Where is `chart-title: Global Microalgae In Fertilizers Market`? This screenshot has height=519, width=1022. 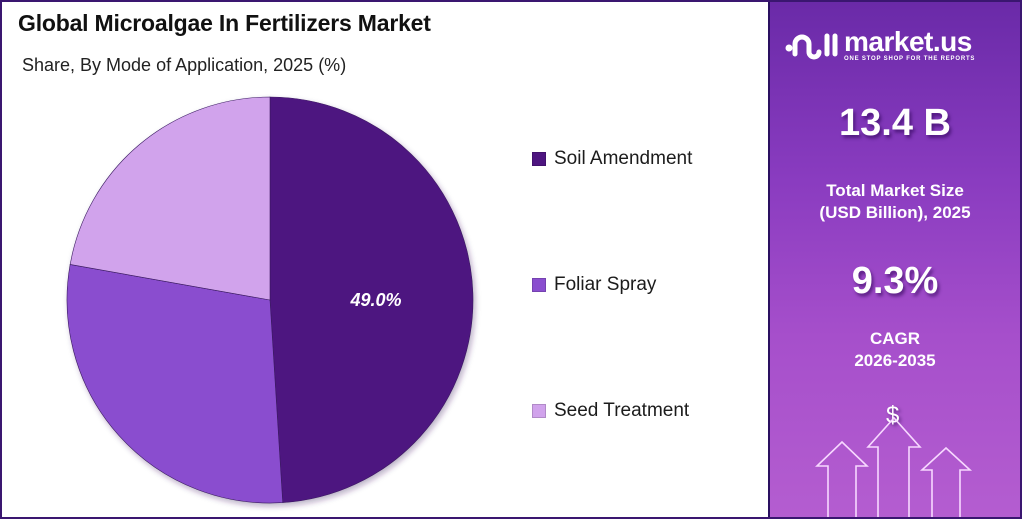 chart-title: Global Microalgae In Fertilizers Market is located at coordinates (224, 23).